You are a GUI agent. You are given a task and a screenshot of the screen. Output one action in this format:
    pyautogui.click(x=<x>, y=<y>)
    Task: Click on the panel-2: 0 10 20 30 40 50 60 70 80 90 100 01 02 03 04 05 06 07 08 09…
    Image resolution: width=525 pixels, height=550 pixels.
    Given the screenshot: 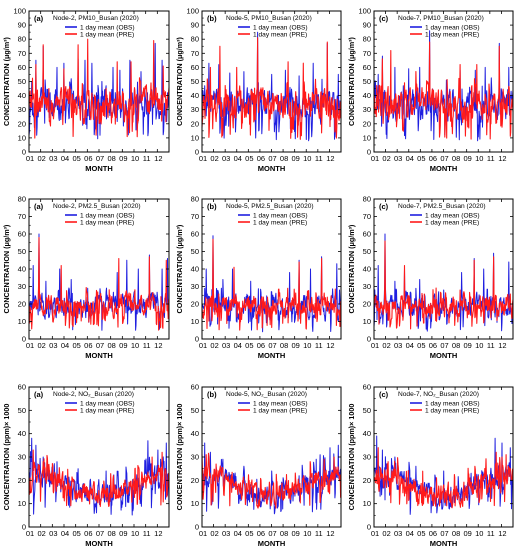 What is the action you would take?
    pyautogui.click(x=430, y=90)
    